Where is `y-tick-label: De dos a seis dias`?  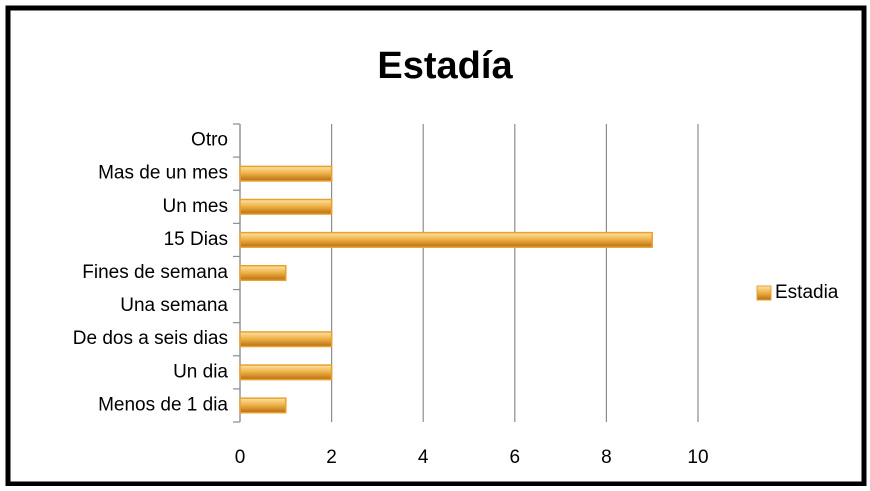 y-tick-label: De dos a seis dias is located at coordinates (150, 338).